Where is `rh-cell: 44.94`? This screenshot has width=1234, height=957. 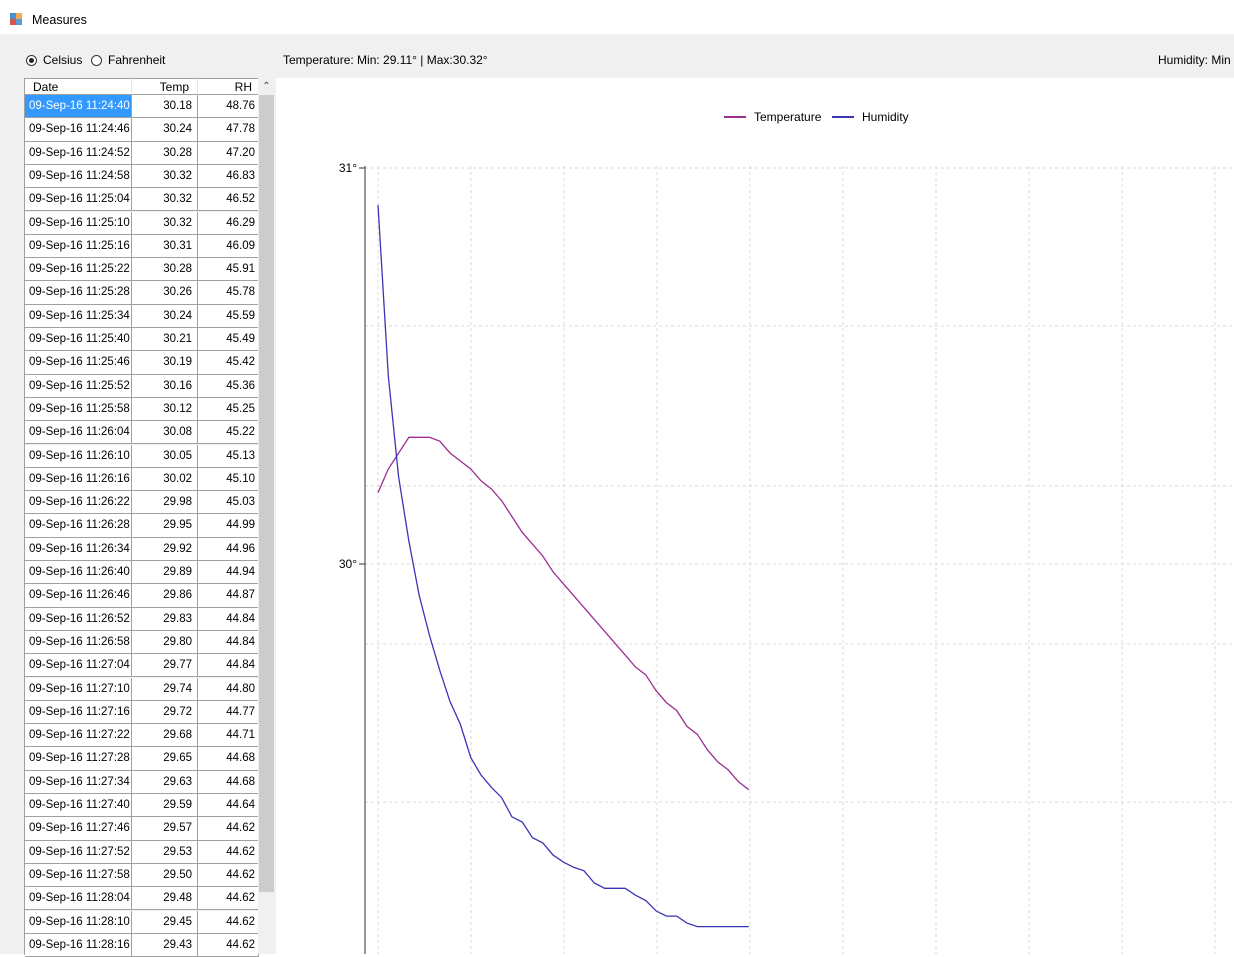
rh-cell: 44.94 is located at coordinates (228, 573).